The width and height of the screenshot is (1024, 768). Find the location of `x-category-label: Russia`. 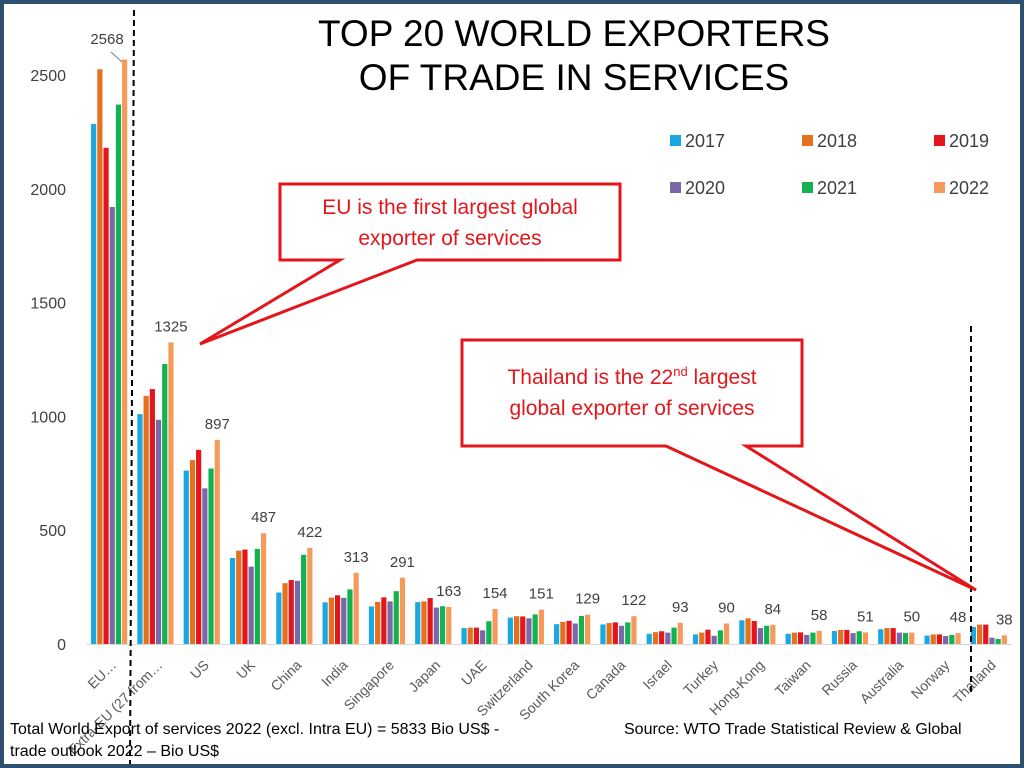

x-category-label: Russia is located at coordinates (839, 678).